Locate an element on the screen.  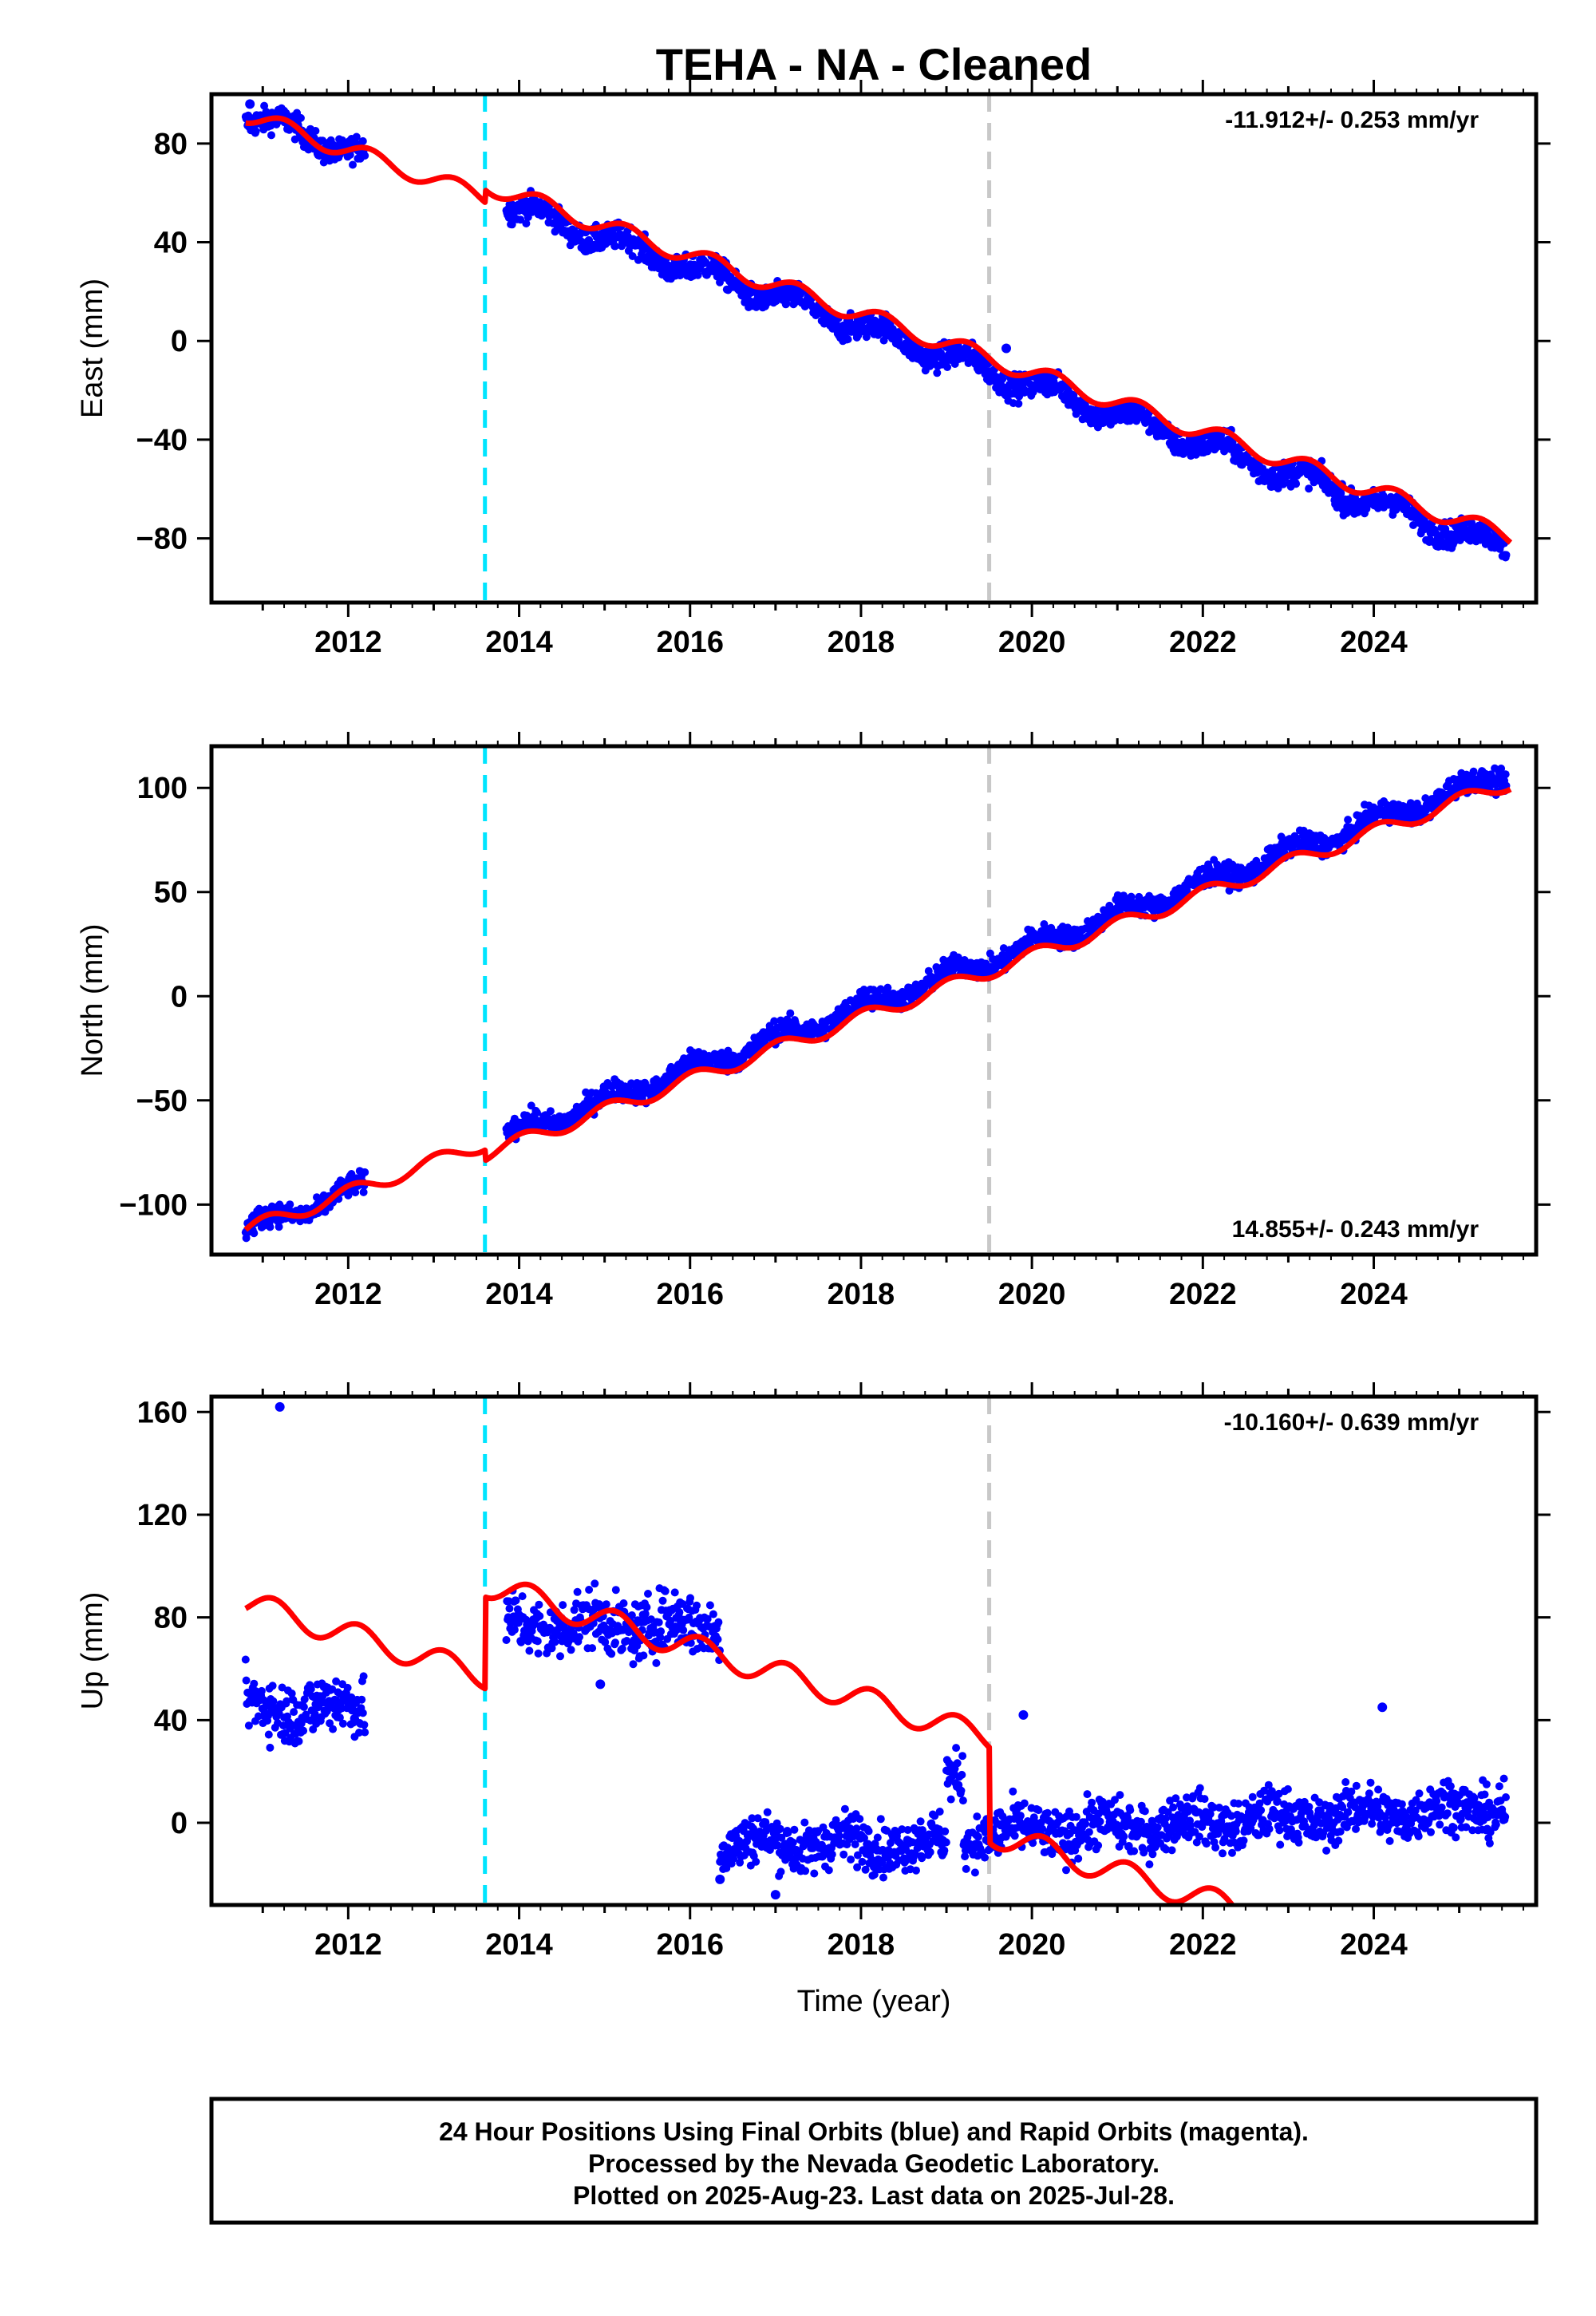
y-tick-label: −80 is located at coordinates (162, 539).